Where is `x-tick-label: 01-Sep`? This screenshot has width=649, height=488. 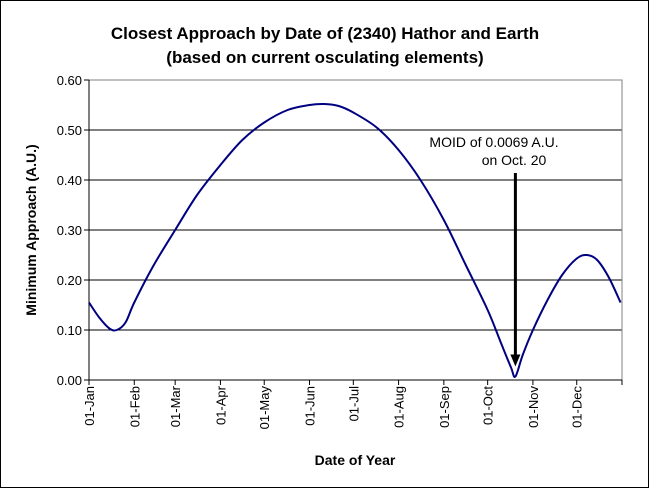
x-tick-label: 01-Sep is located at coordinates (444, 407).